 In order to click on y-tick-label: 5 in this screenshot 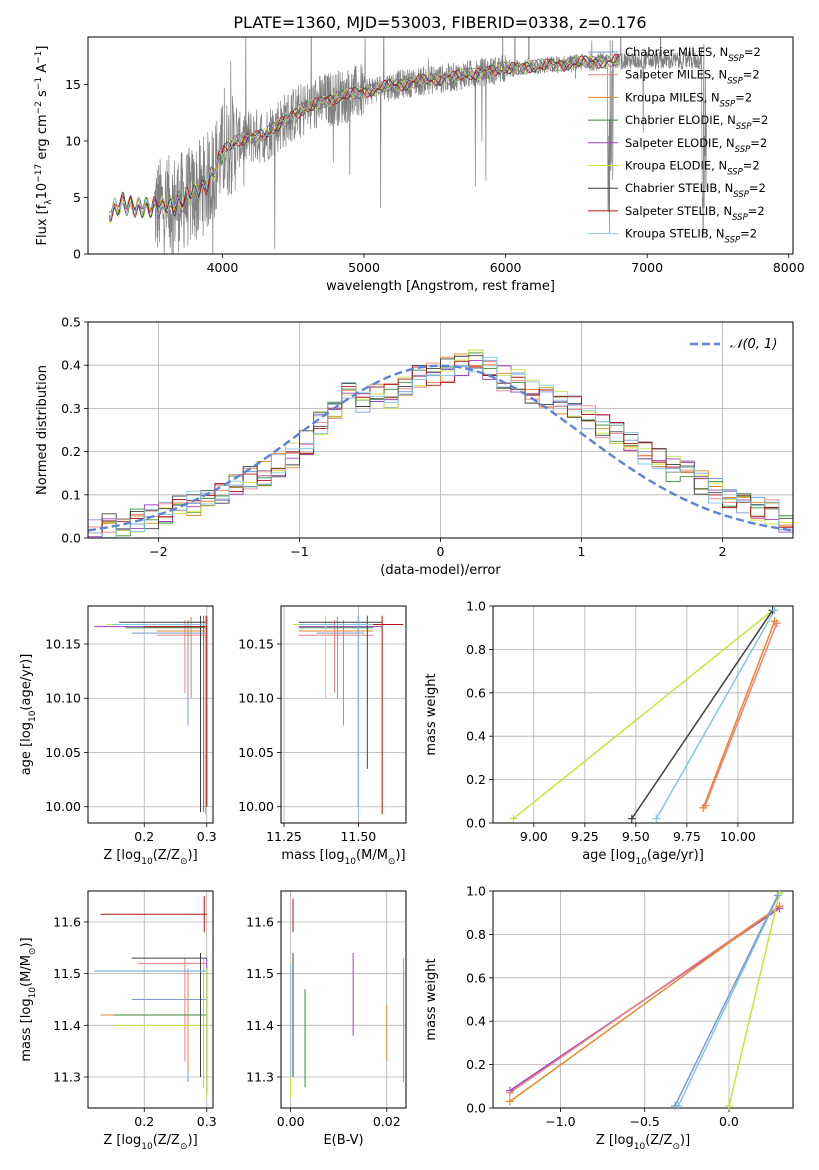, I will do `click(77, 197)`.